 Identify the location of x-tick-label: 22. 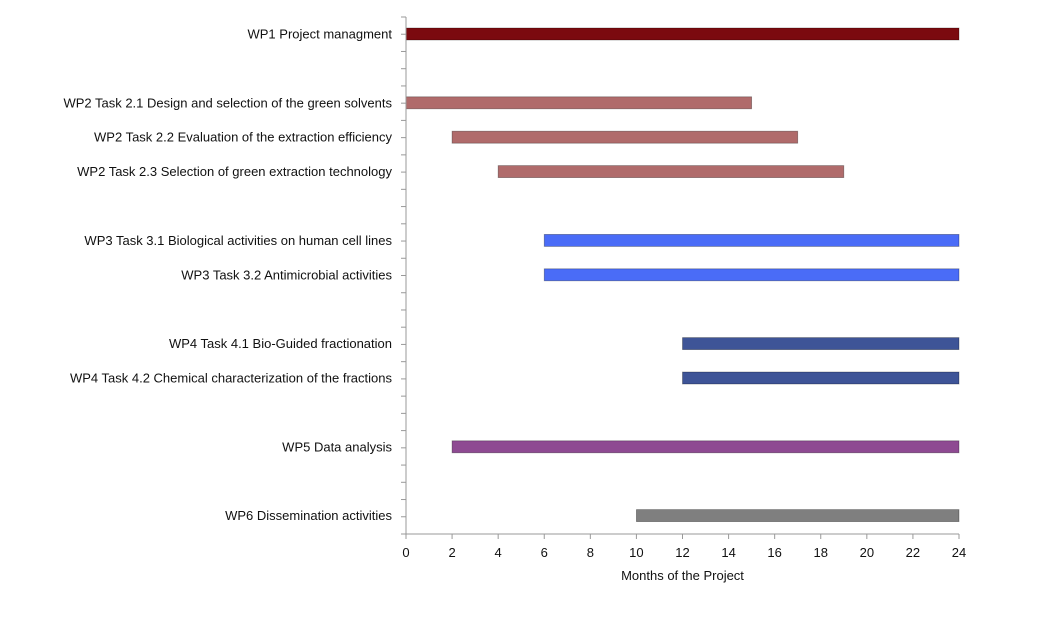
(913, 552).